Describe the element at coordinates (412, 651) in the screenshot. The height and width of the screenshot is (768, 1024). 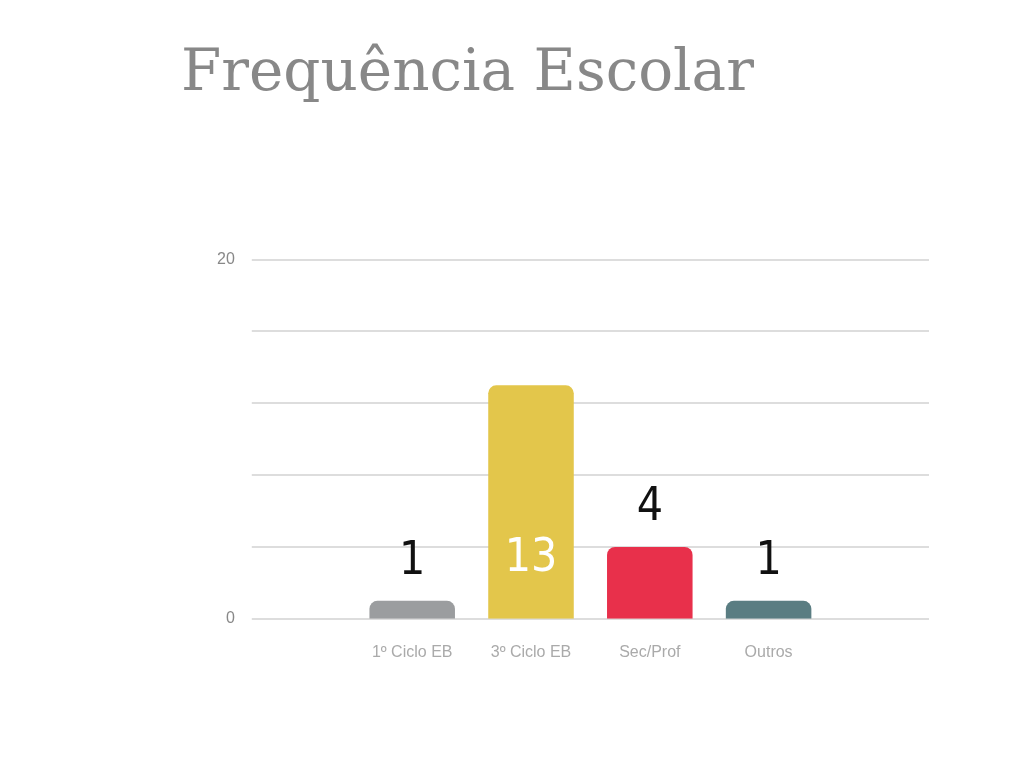
I see `x-tick-label: 1º Ciclo EB` at that location.